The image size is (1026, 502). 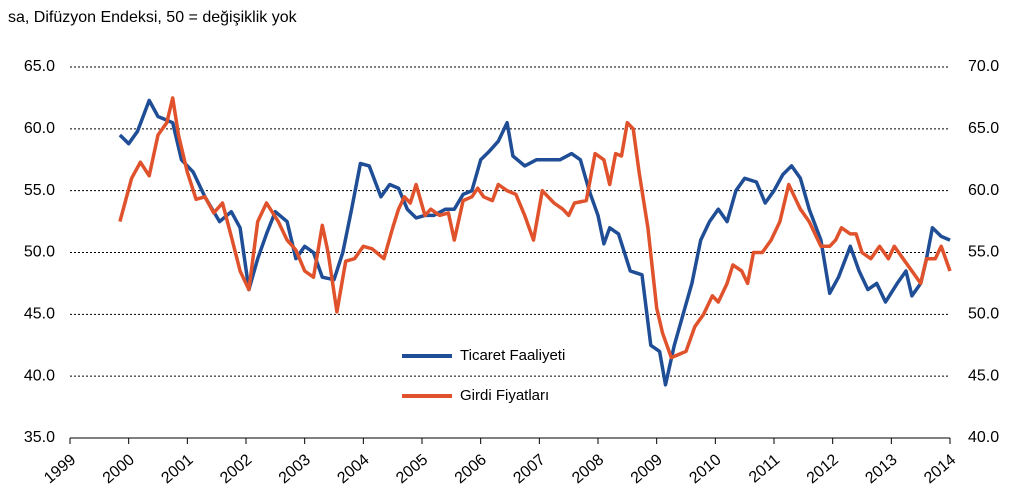 I want to click on y-tick-label: 45.0, so click(x=39, y=314).